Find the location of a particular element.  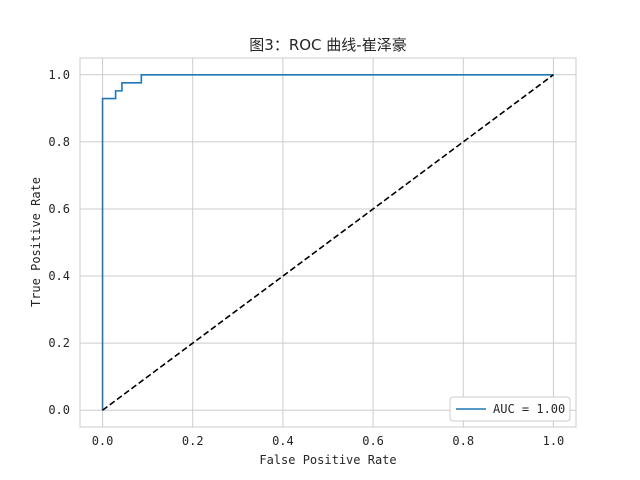

legend-box is located at coordinates (510, 409).